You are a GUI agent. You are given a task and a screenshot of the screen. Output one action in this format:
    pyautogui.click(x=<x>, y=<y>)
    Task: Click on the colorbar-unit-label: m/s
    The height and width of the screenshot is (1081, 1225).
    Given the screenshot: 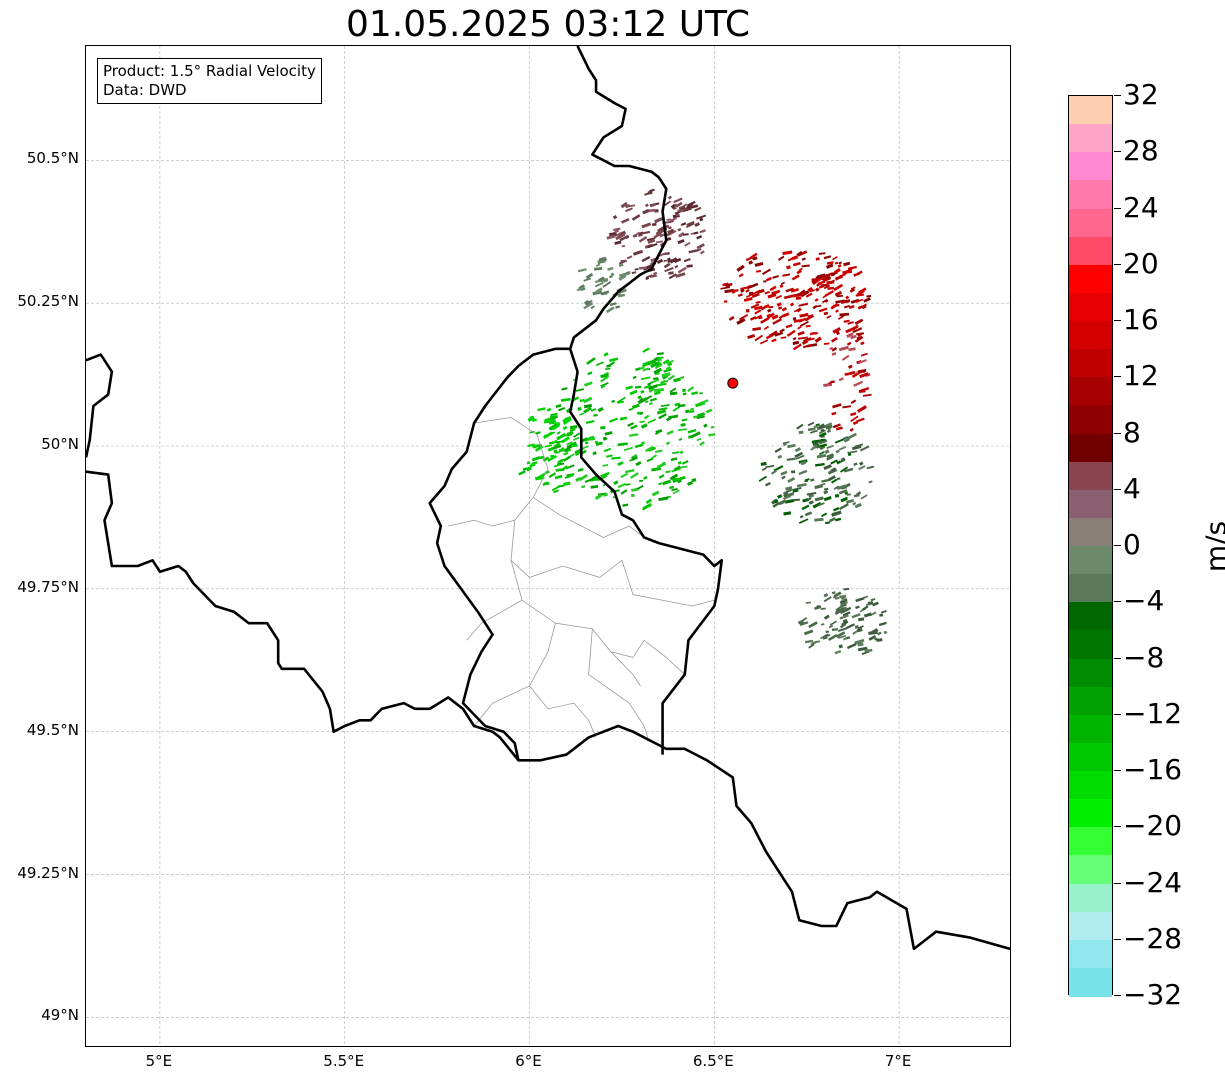 What is the action you would take?
    pyautogui.click(x=1212, y=546)
    